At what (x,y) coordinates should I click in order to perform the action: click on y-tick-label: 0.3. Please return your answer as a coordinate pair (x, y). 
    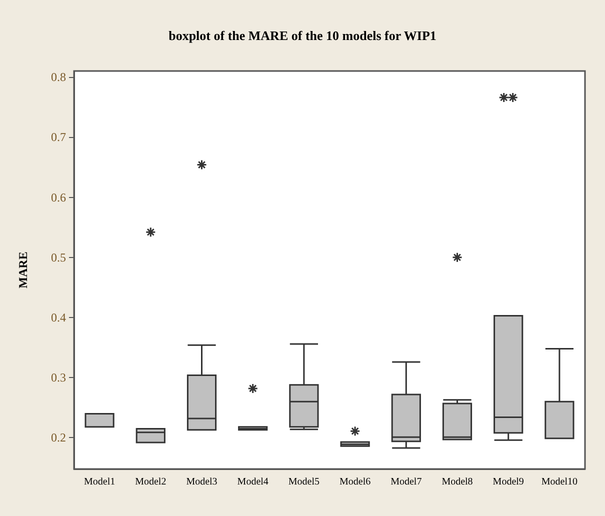
    Looking at the image, I should click on (58, 377).